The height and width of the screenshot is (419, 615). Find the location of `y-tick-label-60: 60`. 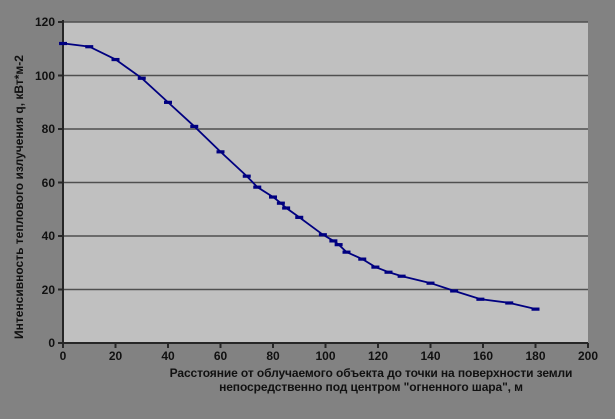

y-tick-label-60: 60 is located at coordinates (48, 182).